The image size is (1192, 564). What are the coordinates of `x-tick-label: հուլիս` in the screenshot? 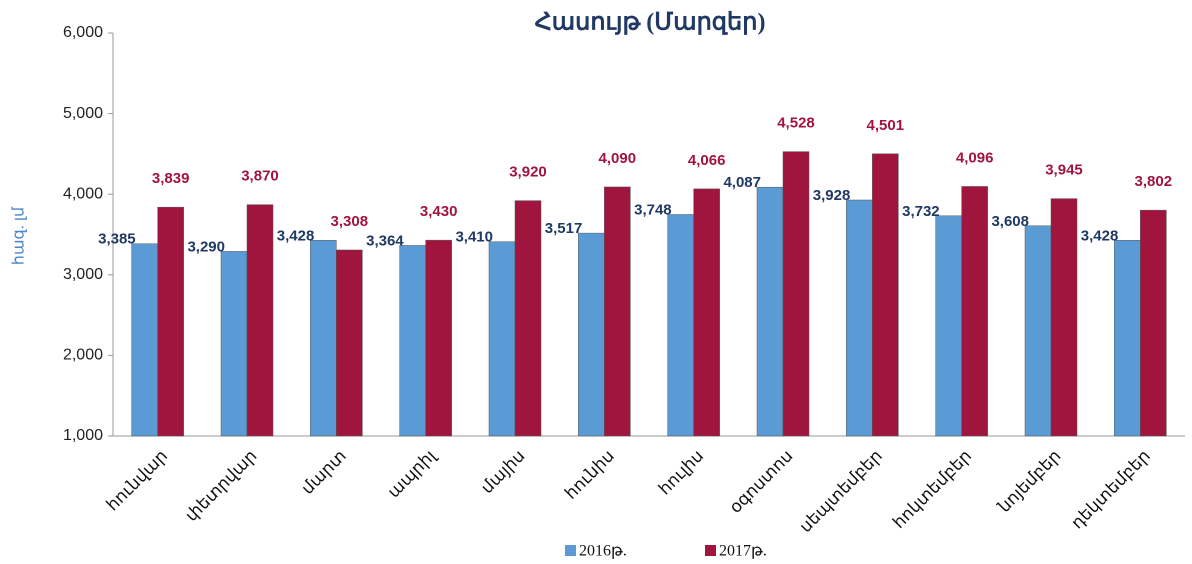 It's located at (681, 472).